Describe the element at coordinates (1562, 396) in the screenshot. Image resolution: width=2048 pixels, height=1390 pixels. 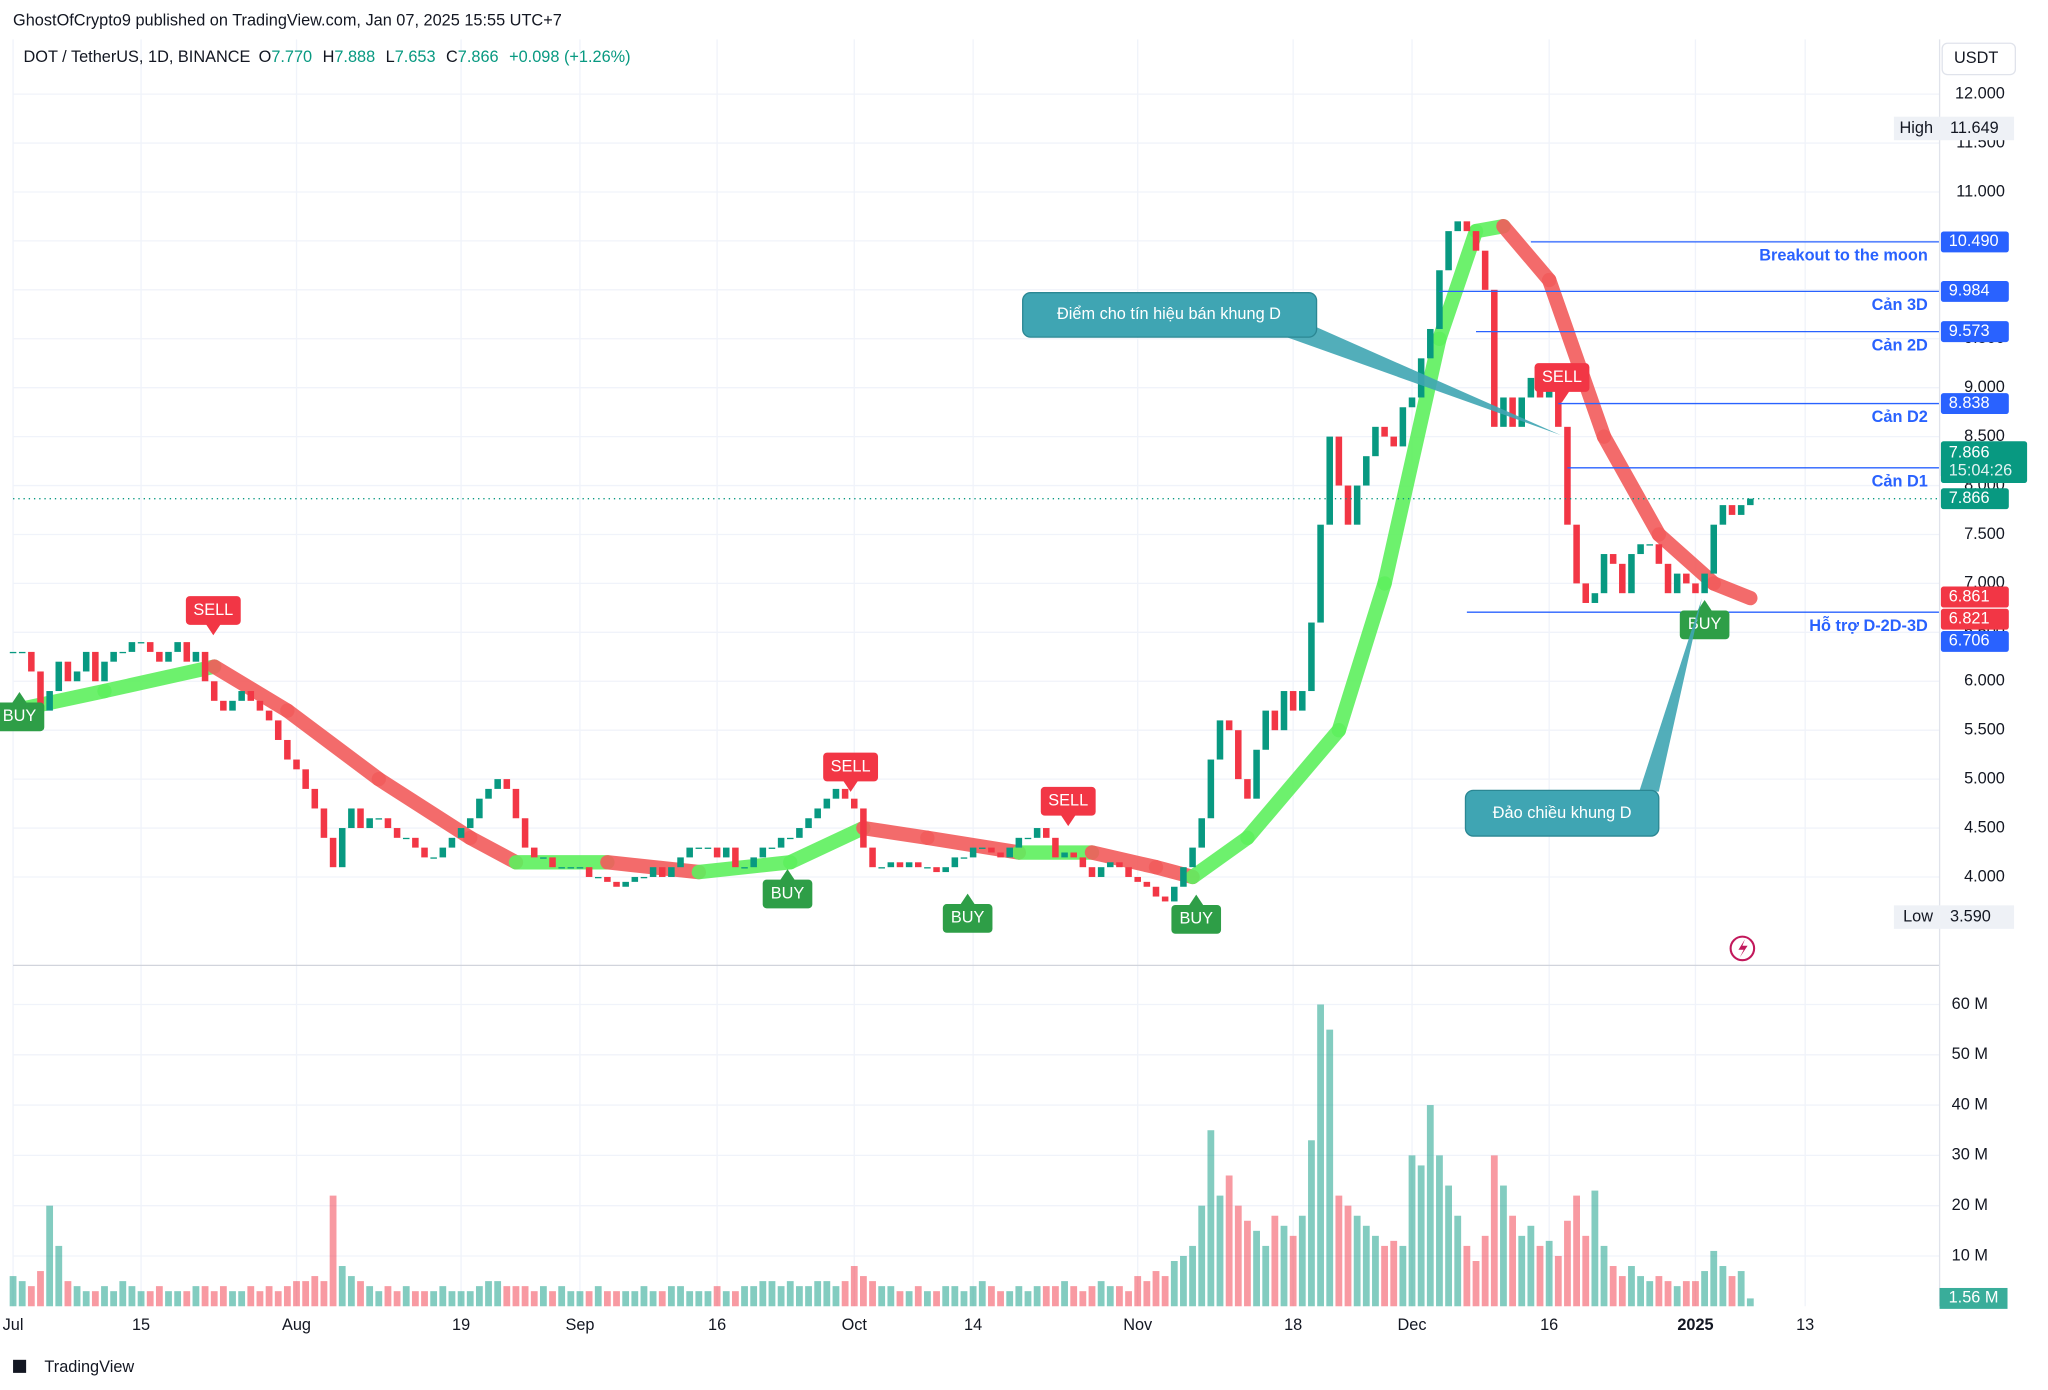
I see `signal-pointer` at that location.